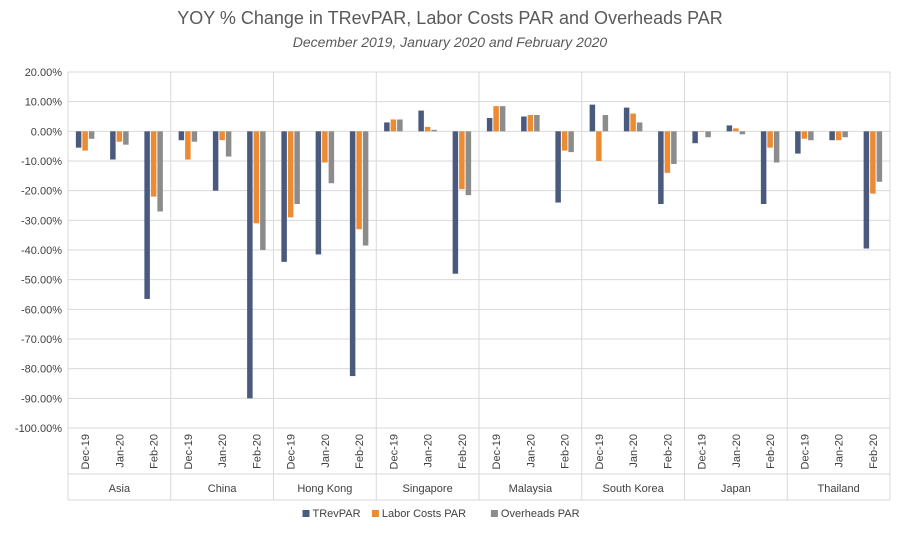 Image resolution: width=900 pixels, height=535 pixels. I want to click on y-tick-label: -90.00%, so click(41, 399).